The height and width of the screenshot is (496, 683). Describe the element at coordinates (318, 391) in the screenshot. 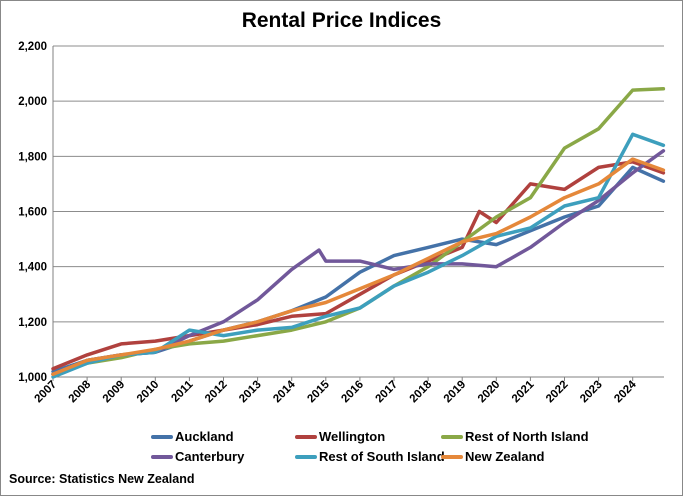

I see `x-tick-label: 2015` at that location.